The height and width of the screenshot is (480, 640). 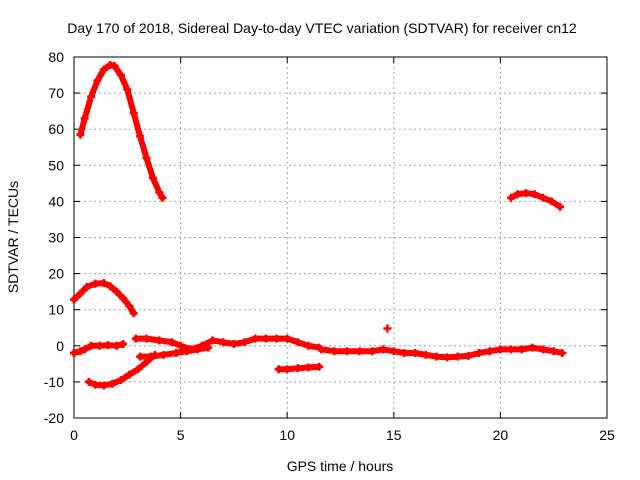 What do you see at coordinates (74, 435) in the screenshot?
I see `x-tick-label: 0` at bounding box center [74, 435].